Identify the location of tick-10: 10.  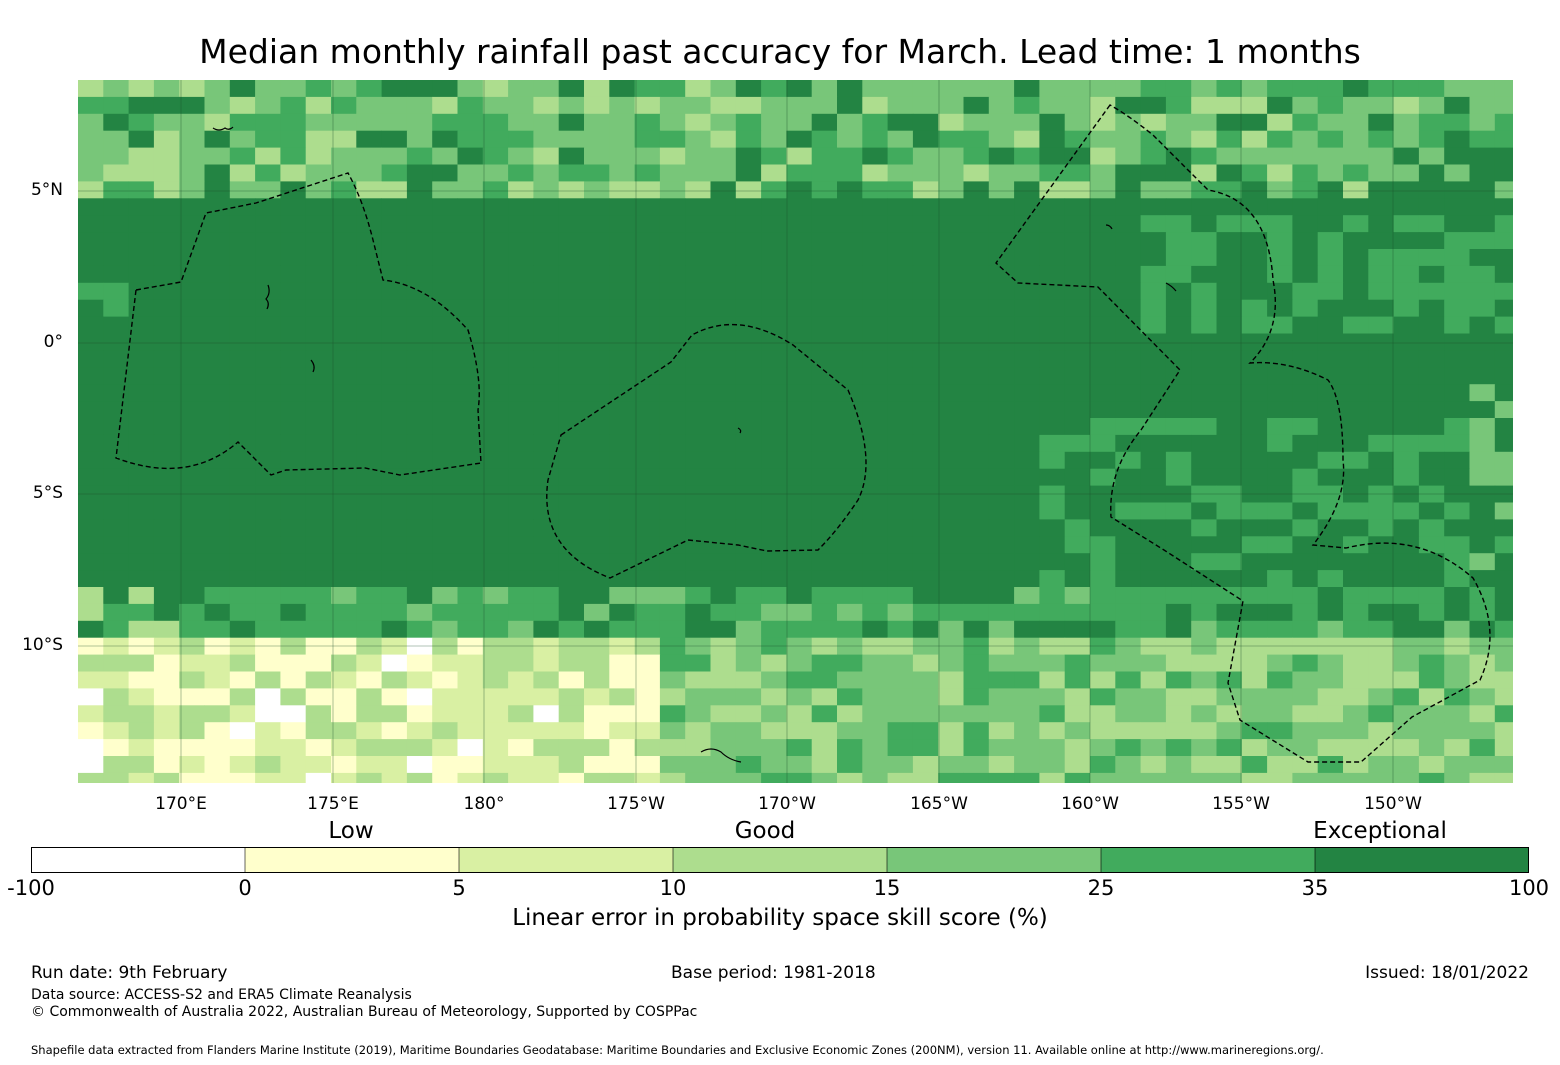
(673, 888).